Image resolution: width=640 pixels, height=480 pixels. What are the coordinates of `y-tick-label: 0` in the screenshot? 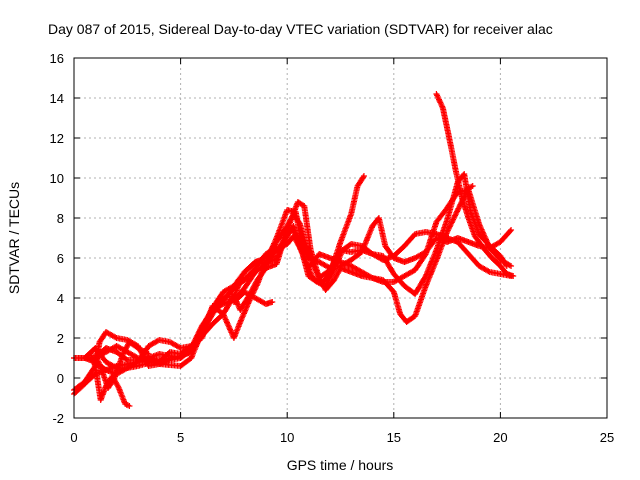 It's located at (60, 378).